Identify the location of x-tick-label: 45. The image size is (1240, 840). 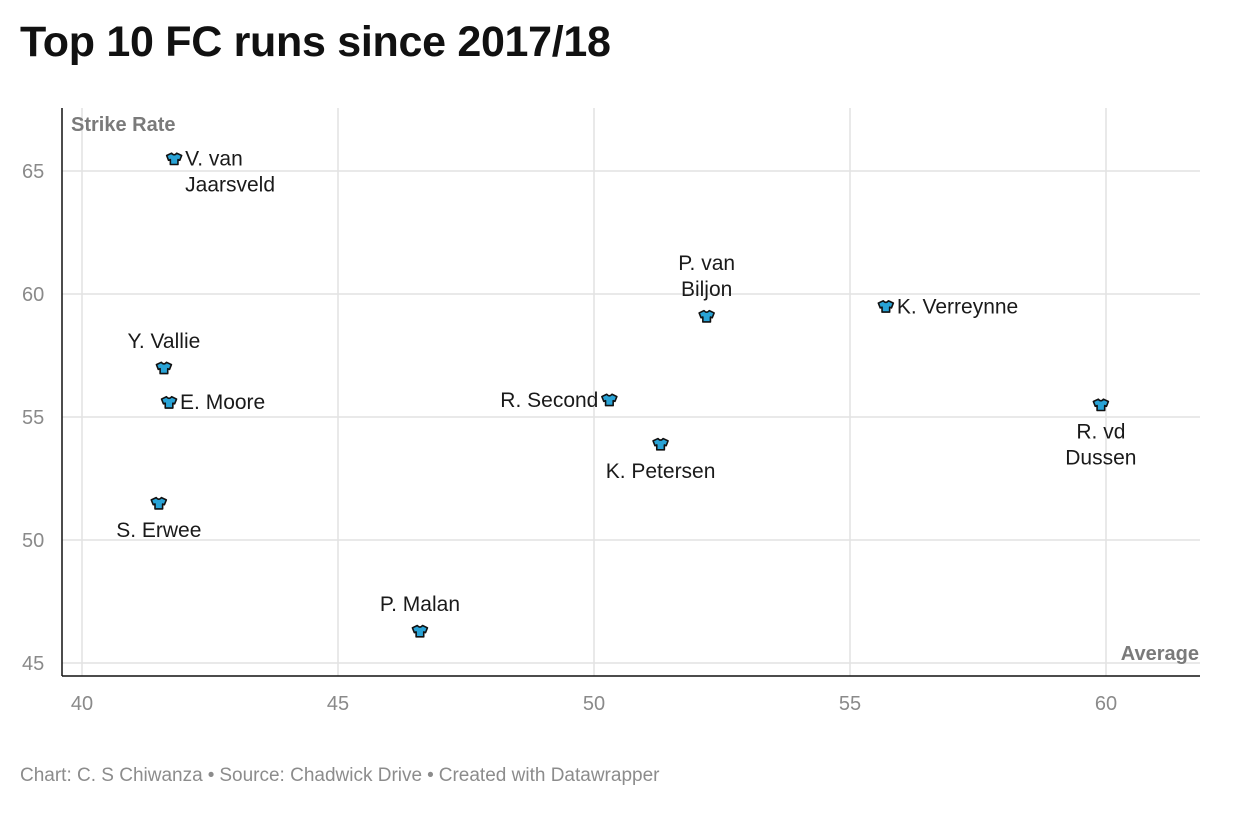
(338, 704).